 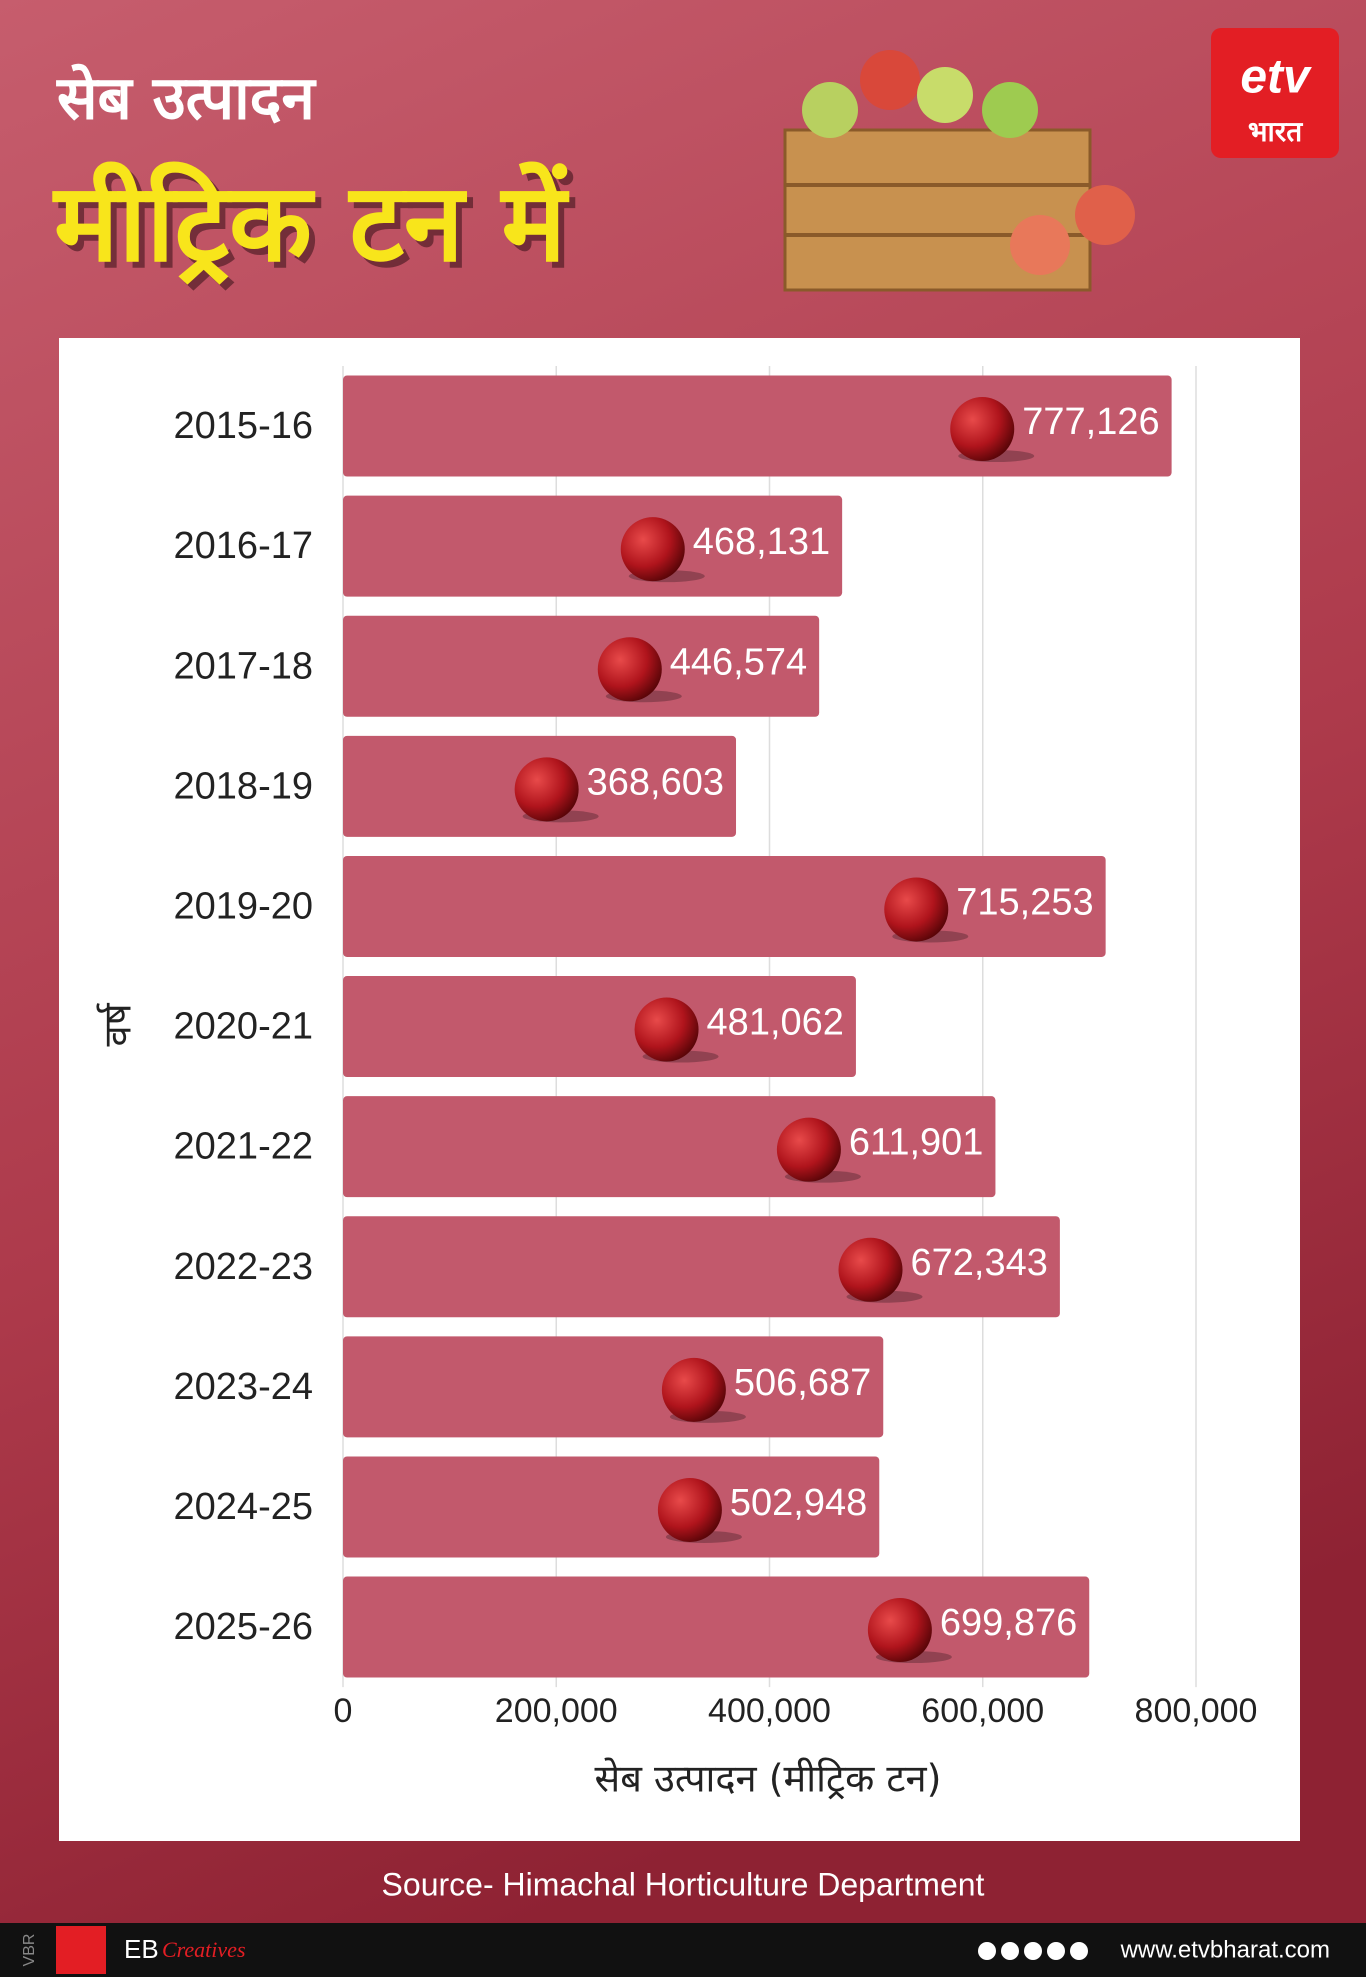 What do you see at coordinates (343, 1711) in the screenshot?
I see `x-tick-label: 0` at bounding box center [343, 1711].